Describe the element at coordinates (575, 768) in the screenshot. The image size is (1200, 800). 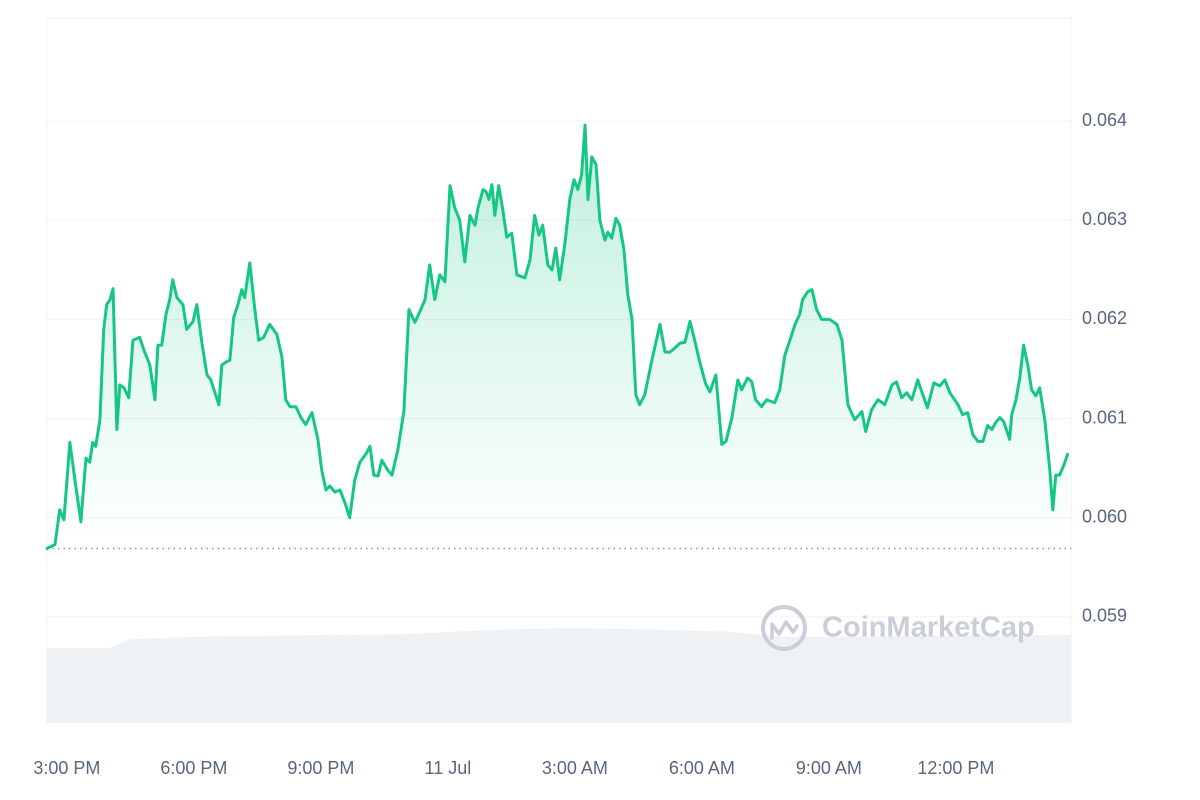
I see `x-tick-label: 3:00 AM` at that location.